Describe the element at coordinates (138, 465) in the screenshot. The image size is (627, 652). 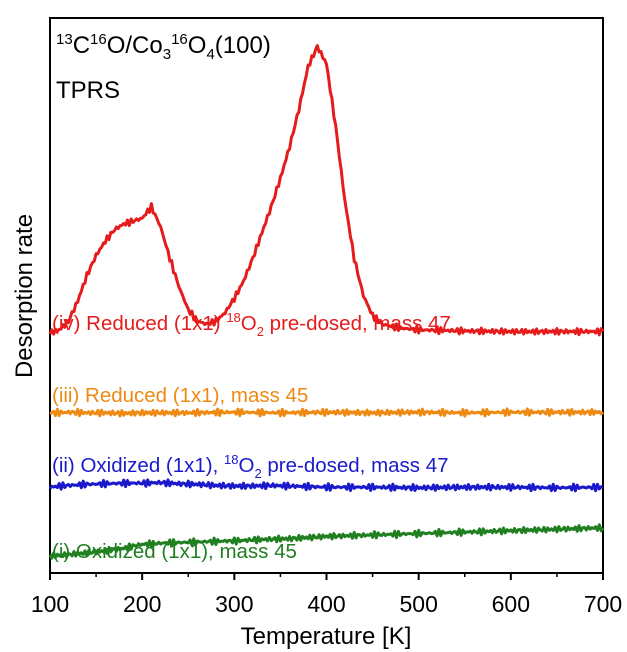
I see `series-label-ii-part1: (ii) Oxidized (1x1),` at that location.